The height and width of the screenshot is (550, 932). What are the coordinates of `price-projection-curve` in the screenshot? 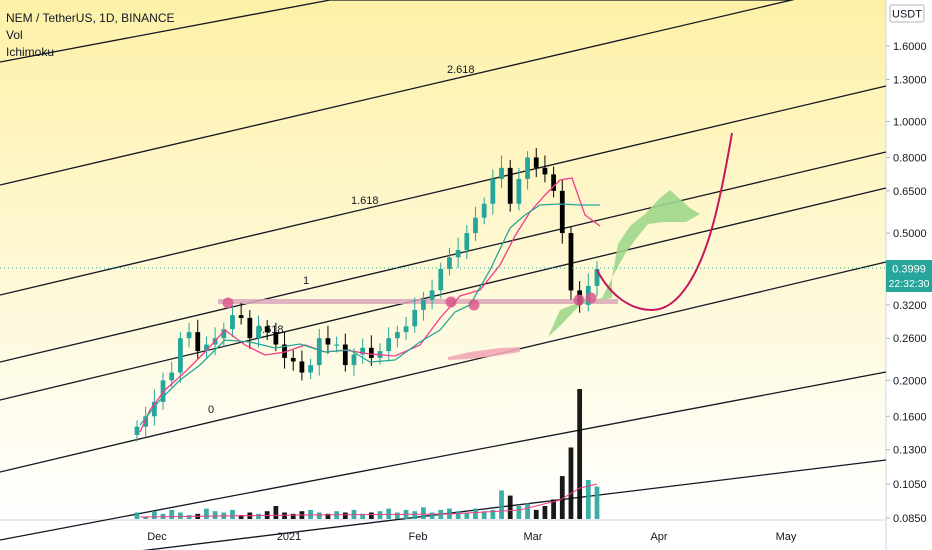 It's located at (664, 222).